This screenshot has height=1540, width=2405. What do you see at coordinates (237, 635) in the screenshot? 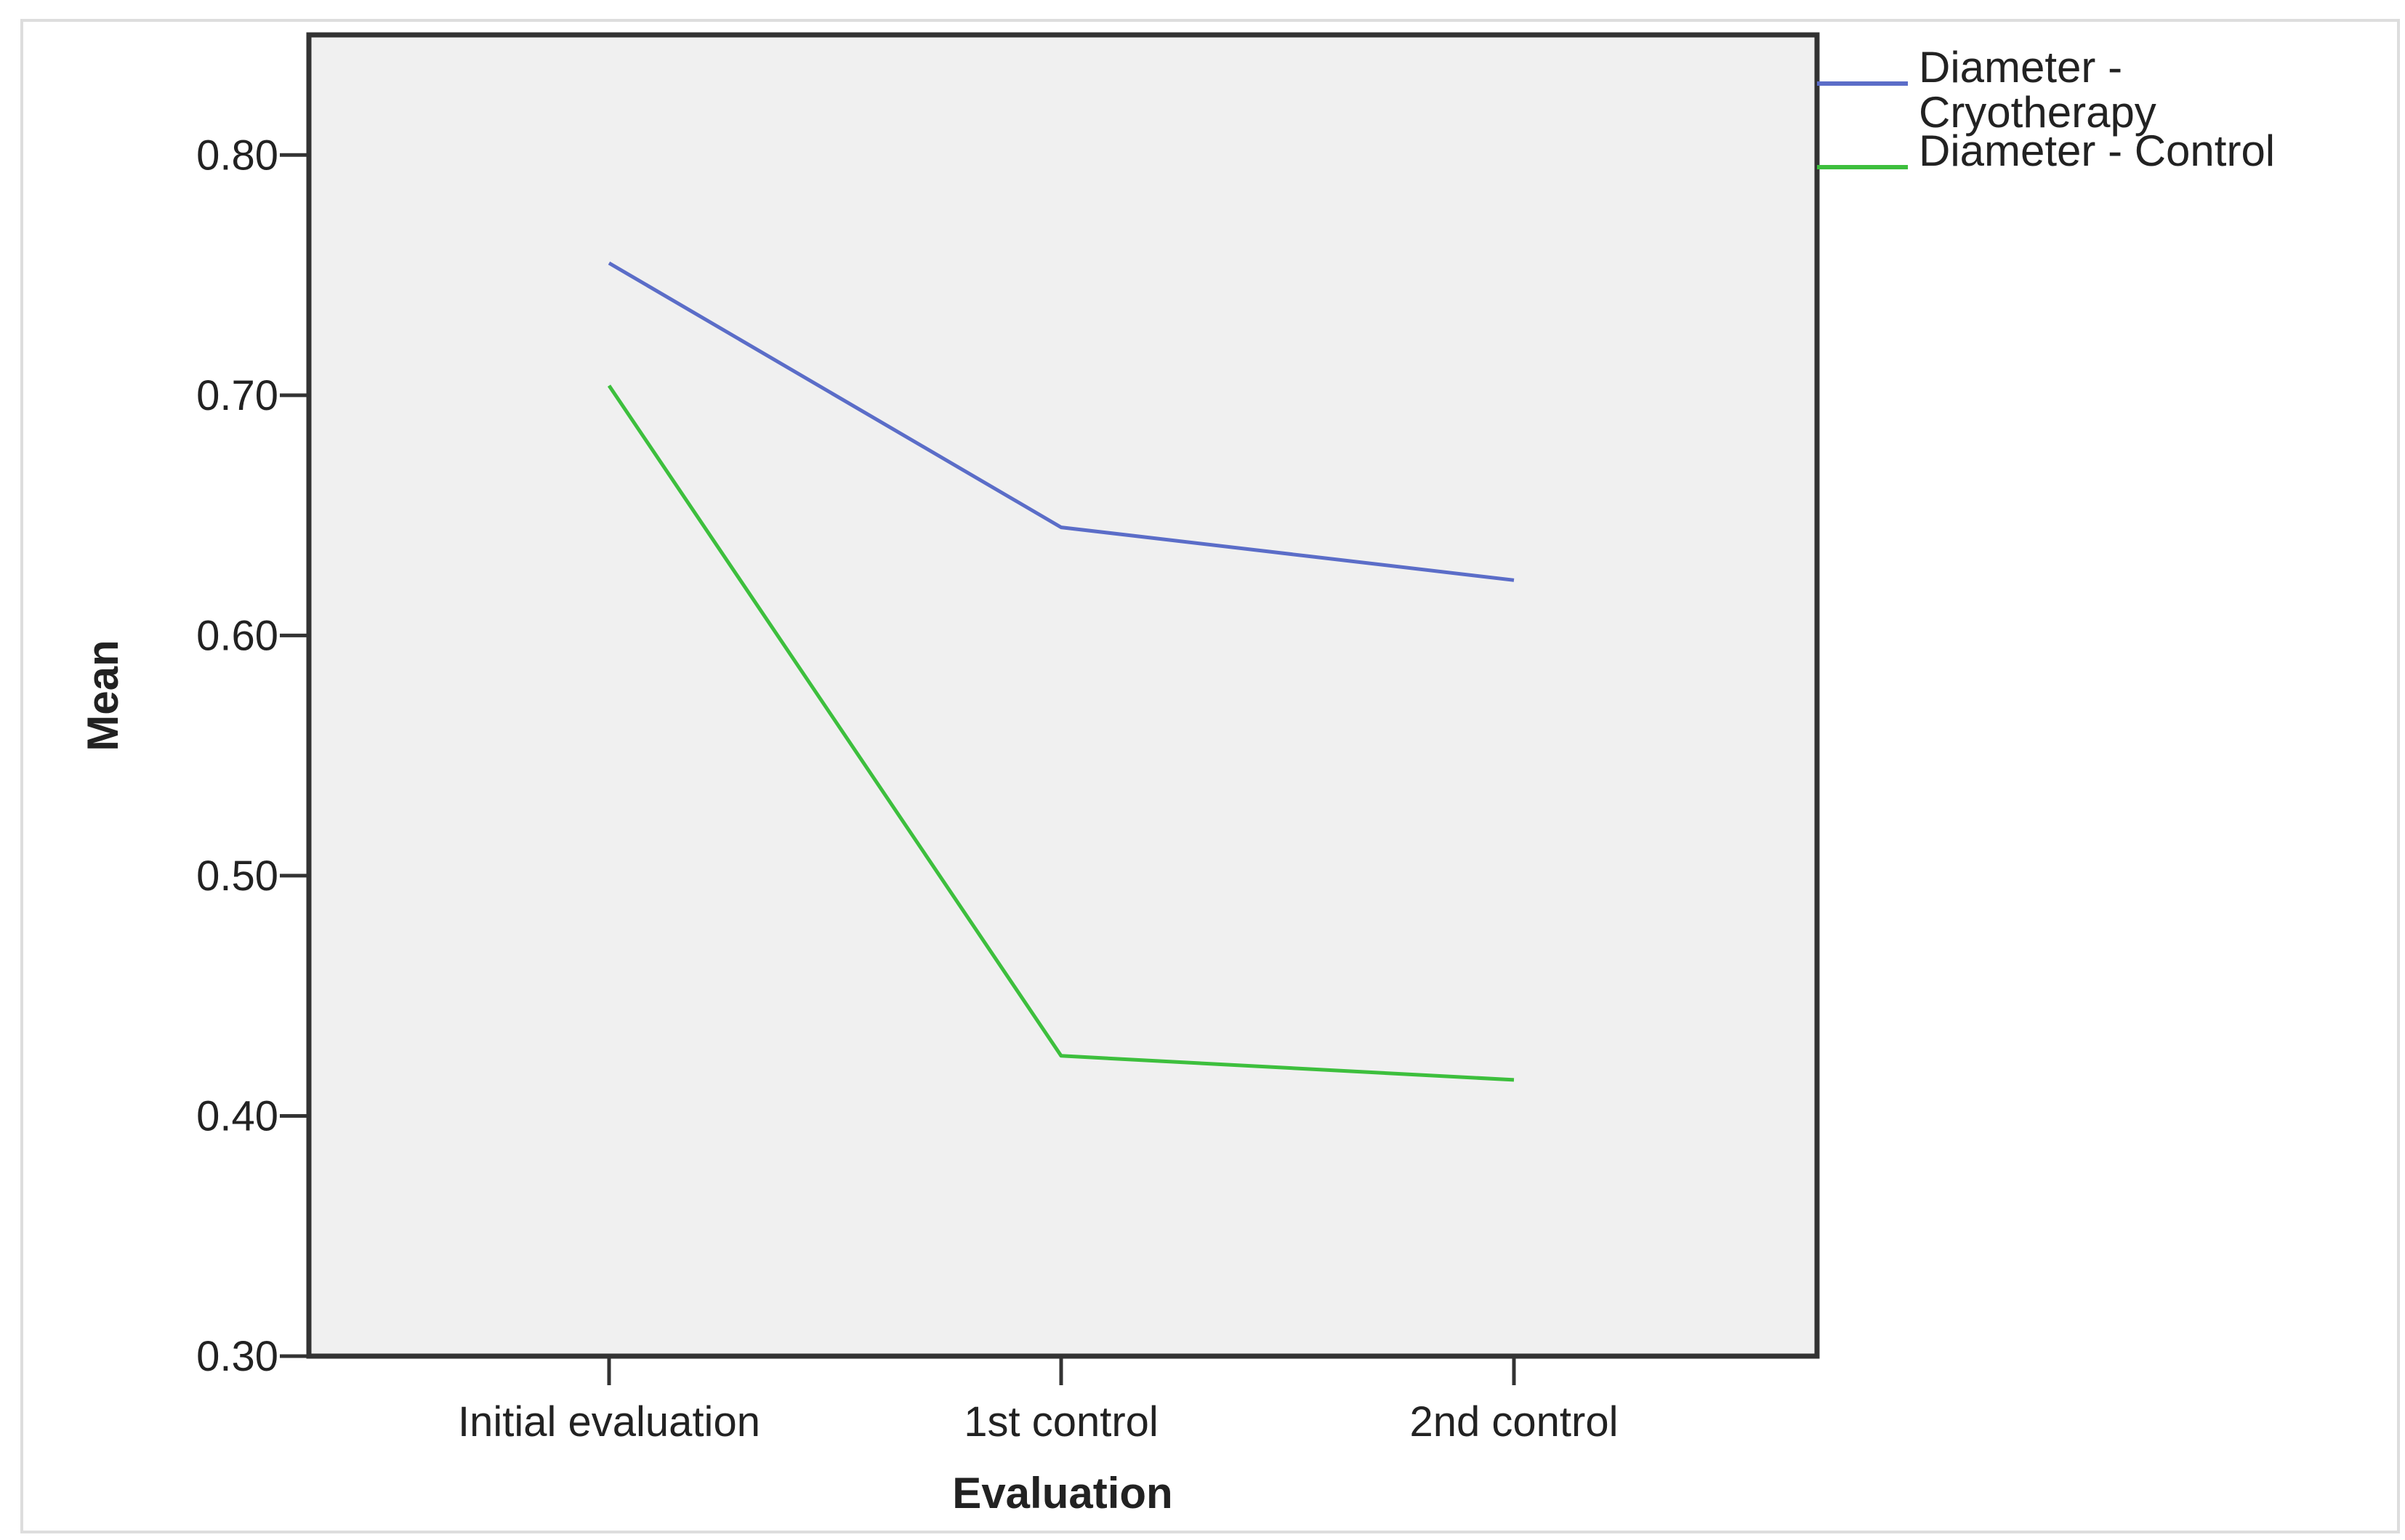
I see `y-tick-label: 0.60` at bounding box center [237, 635].